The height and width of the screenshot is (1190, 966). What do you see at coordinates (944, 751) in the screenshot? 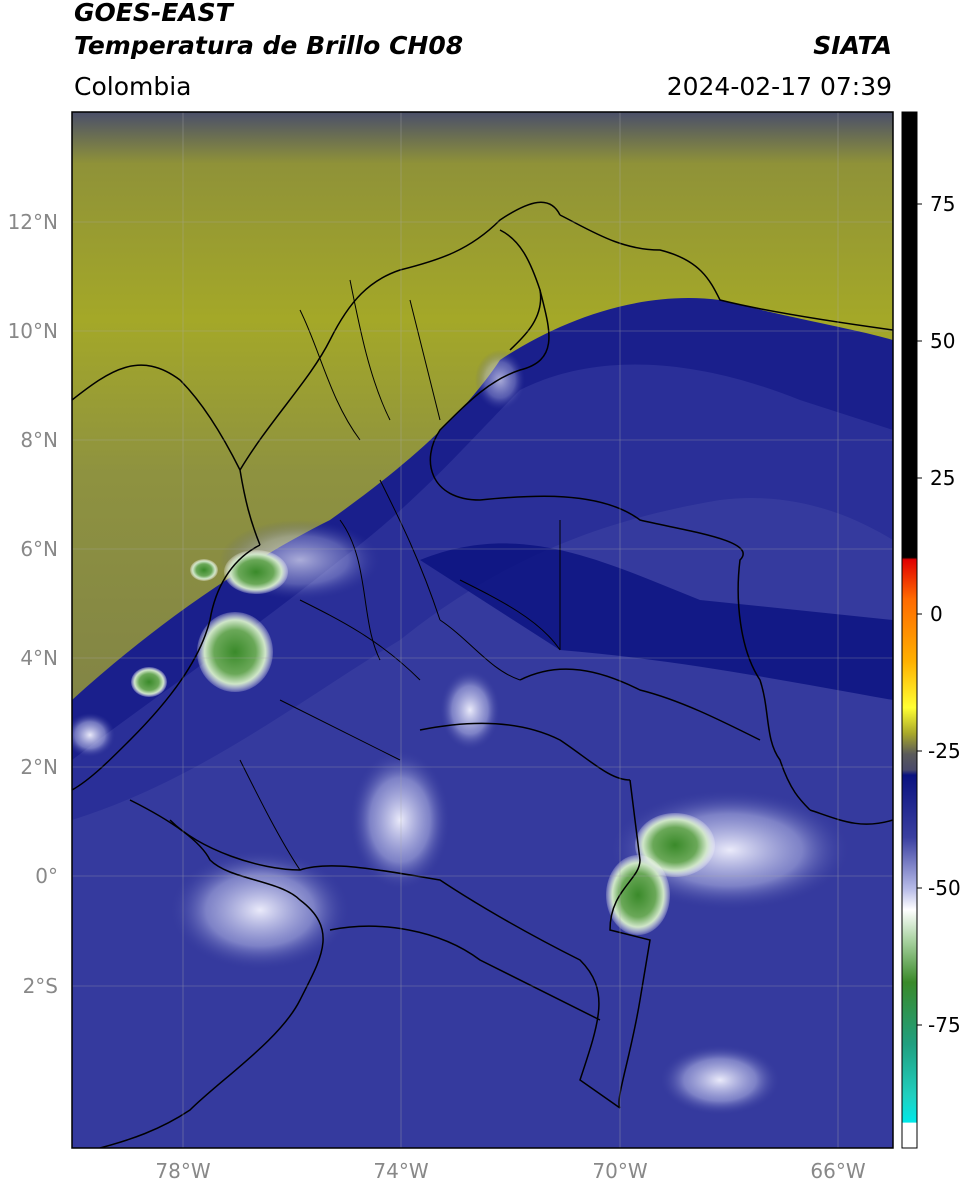
I see `colorbar-tick: -25` at bounding box center [944, 751].